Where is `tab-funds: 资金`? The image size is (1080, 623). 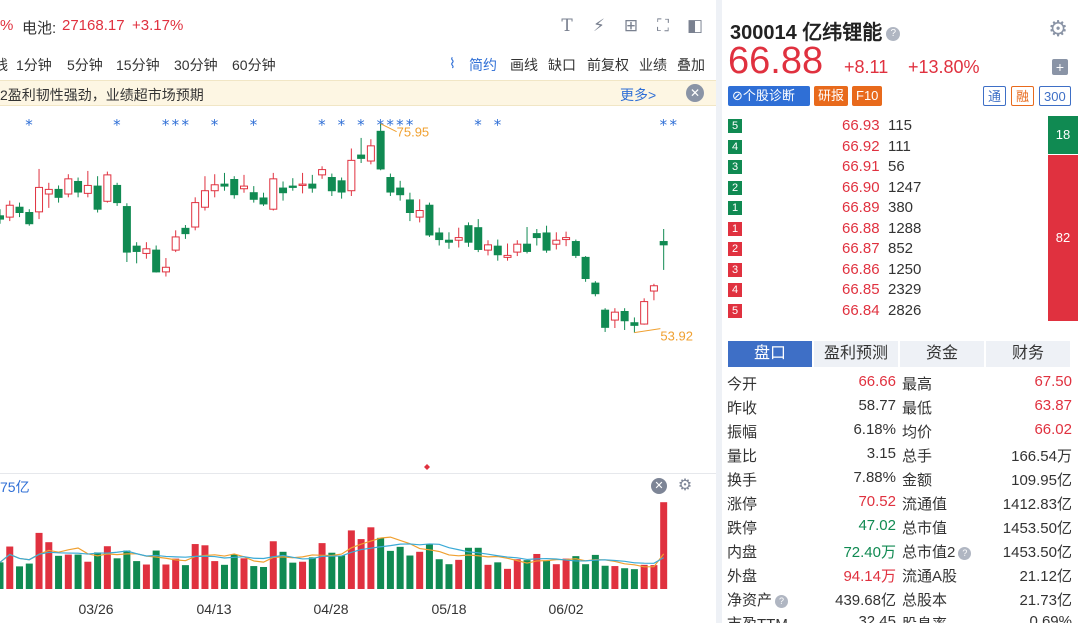
tab-funds: 资金 is located at coordinates (942, 354).